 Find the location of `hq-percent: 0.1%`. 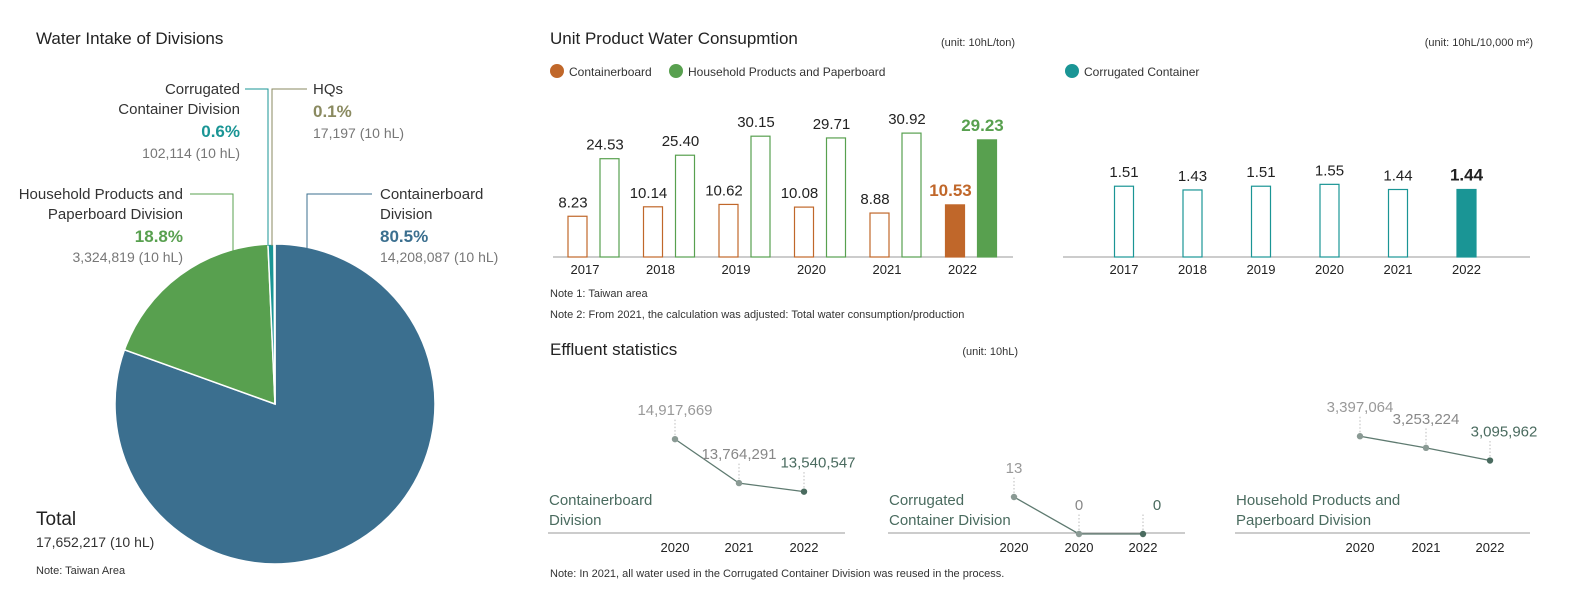

hq-percent: 0.1% is located at coordinates (332, 111).